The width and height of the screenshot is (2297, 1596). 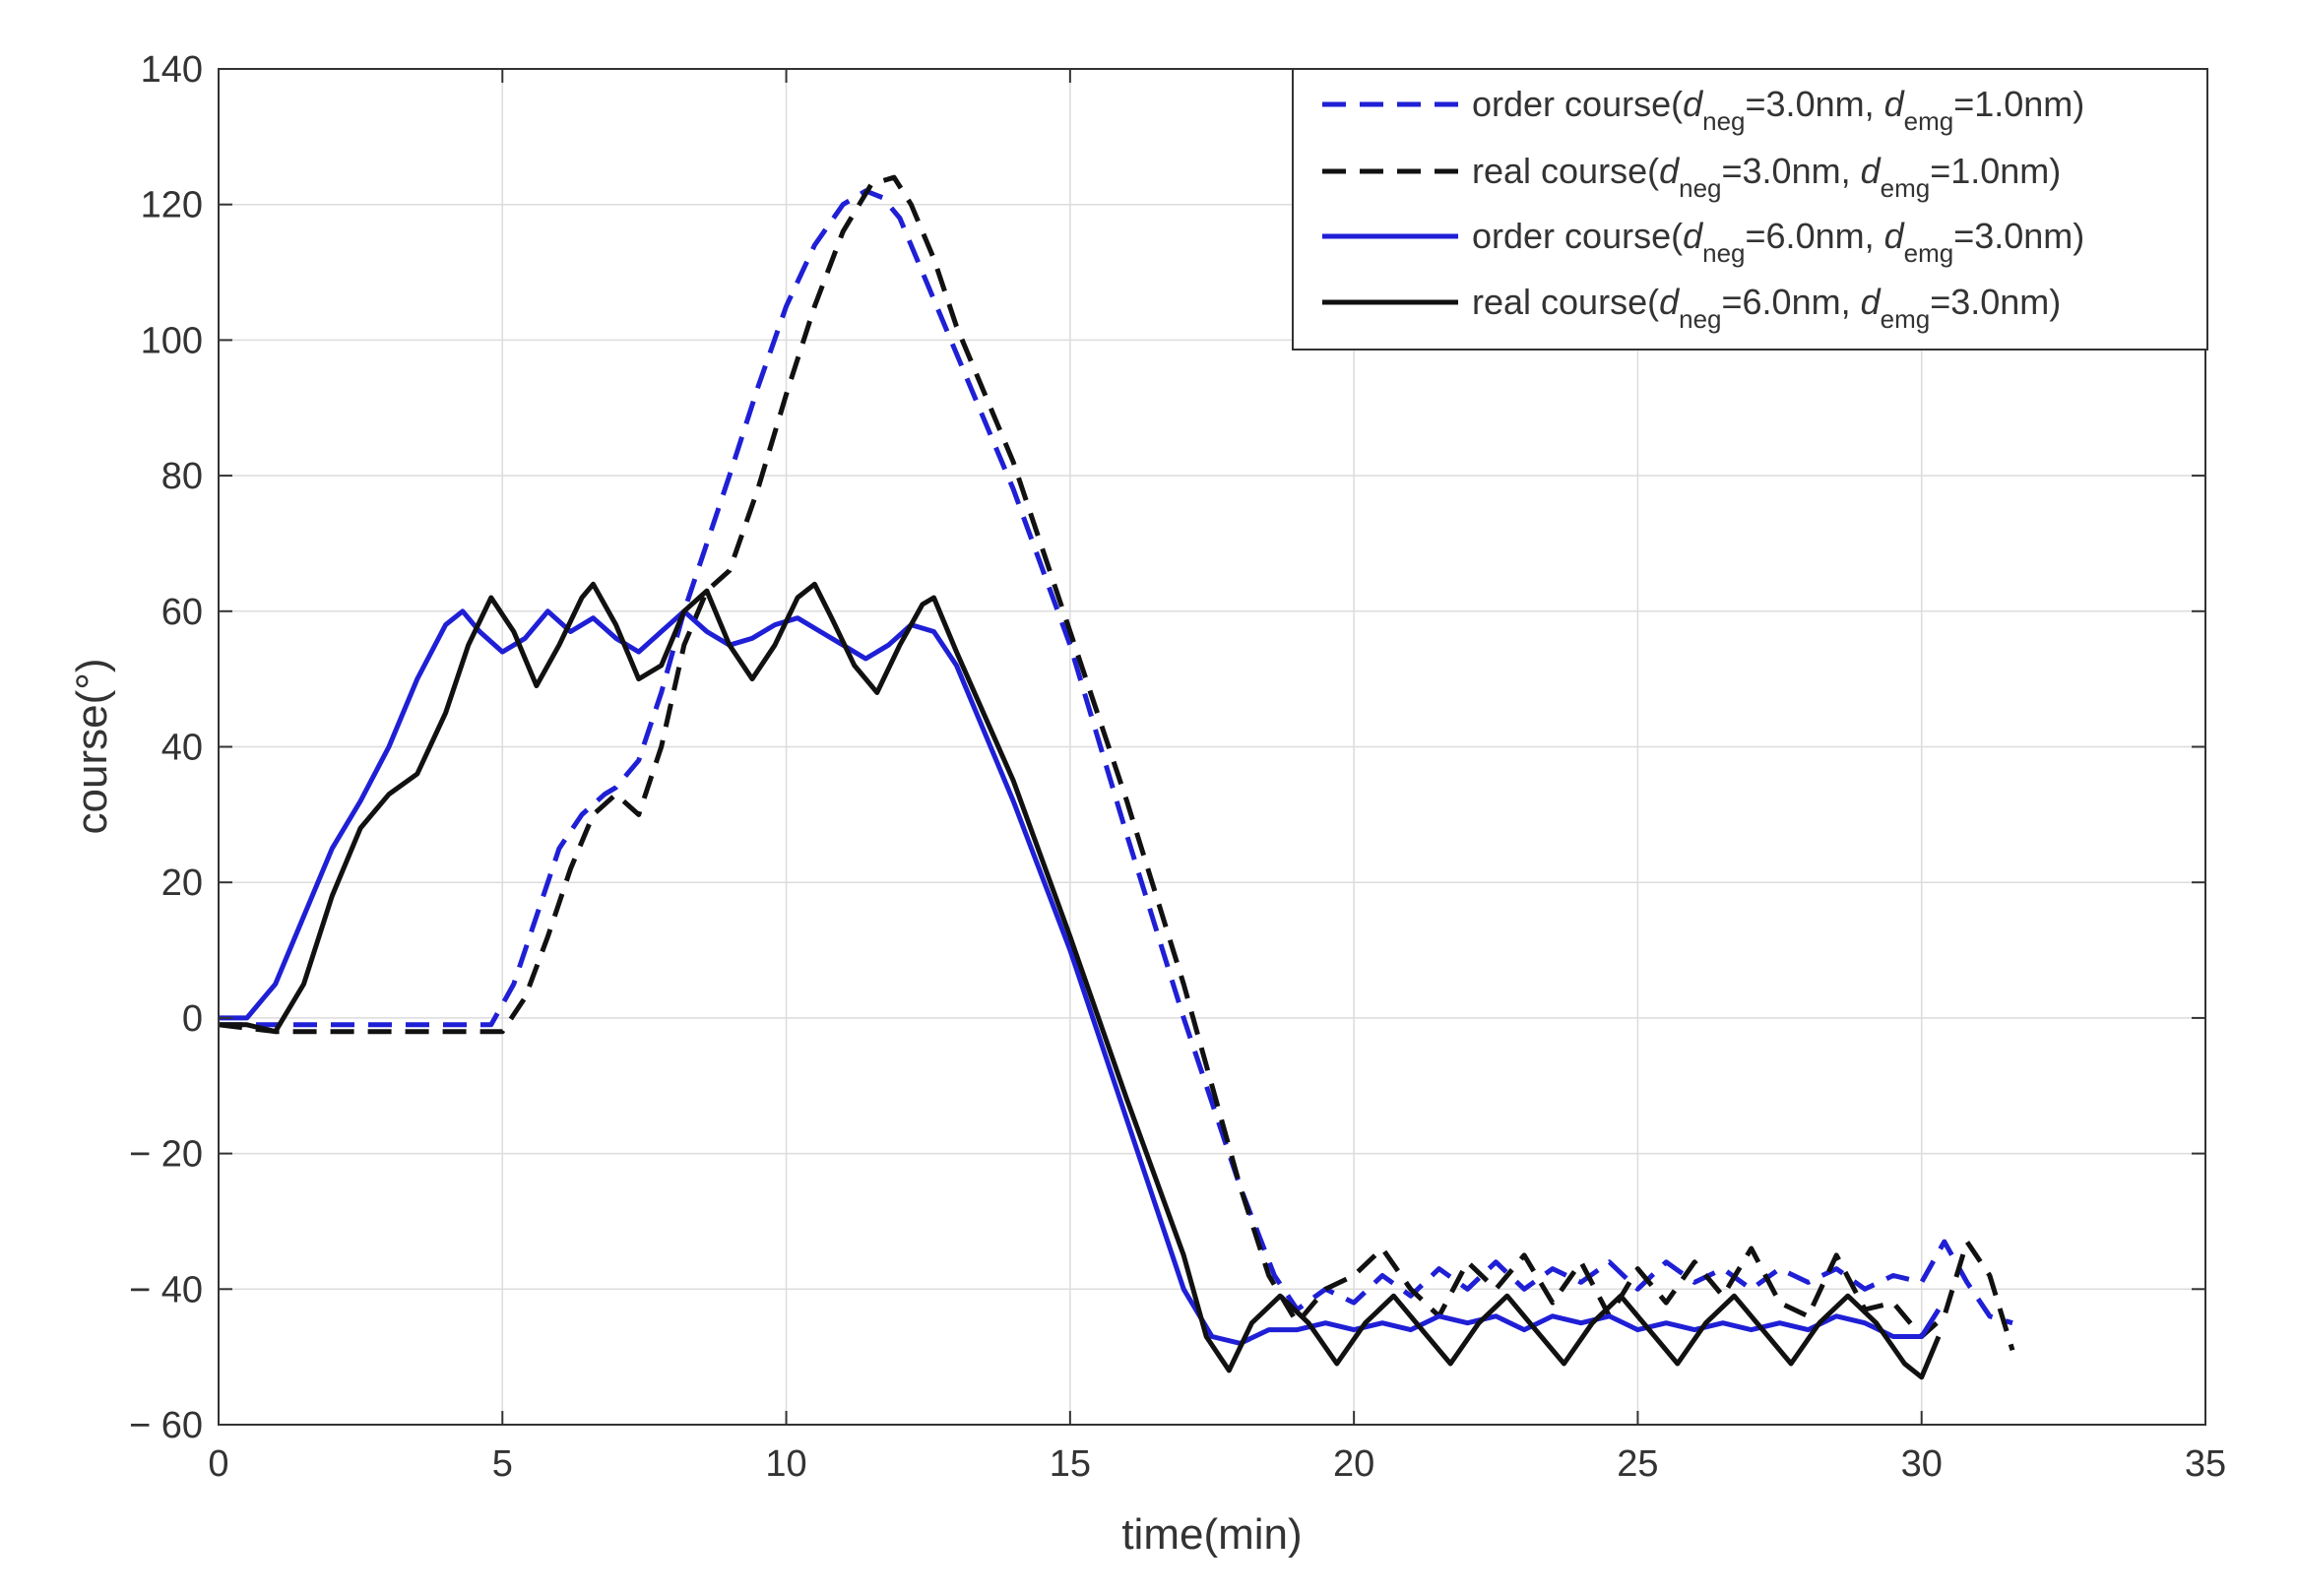 I want to click on x-tick-label: 15, so click(x=1070, y=1464).